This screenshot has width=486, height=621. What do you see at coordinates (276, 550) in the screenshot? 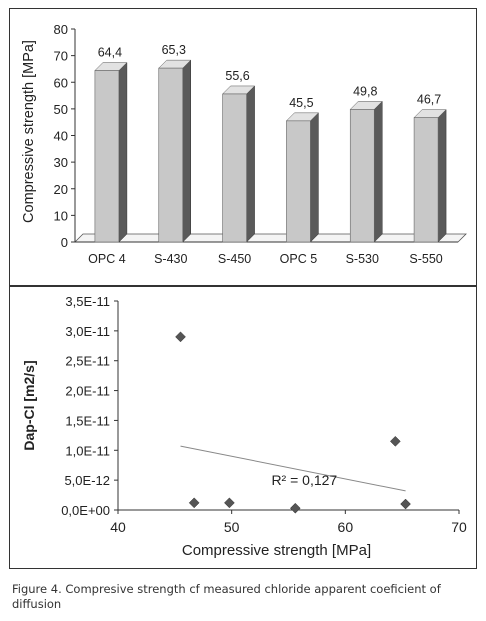
I see `x-axis-title: Compressive strength [MPa]` at bounding box center [276, 550].